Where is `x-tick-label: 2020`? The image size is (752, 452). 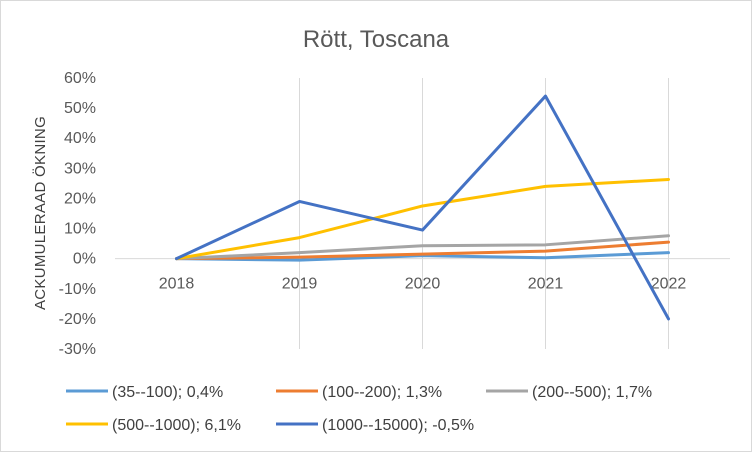
x-tick-label: 2020 is located at coordinates (423, 284).